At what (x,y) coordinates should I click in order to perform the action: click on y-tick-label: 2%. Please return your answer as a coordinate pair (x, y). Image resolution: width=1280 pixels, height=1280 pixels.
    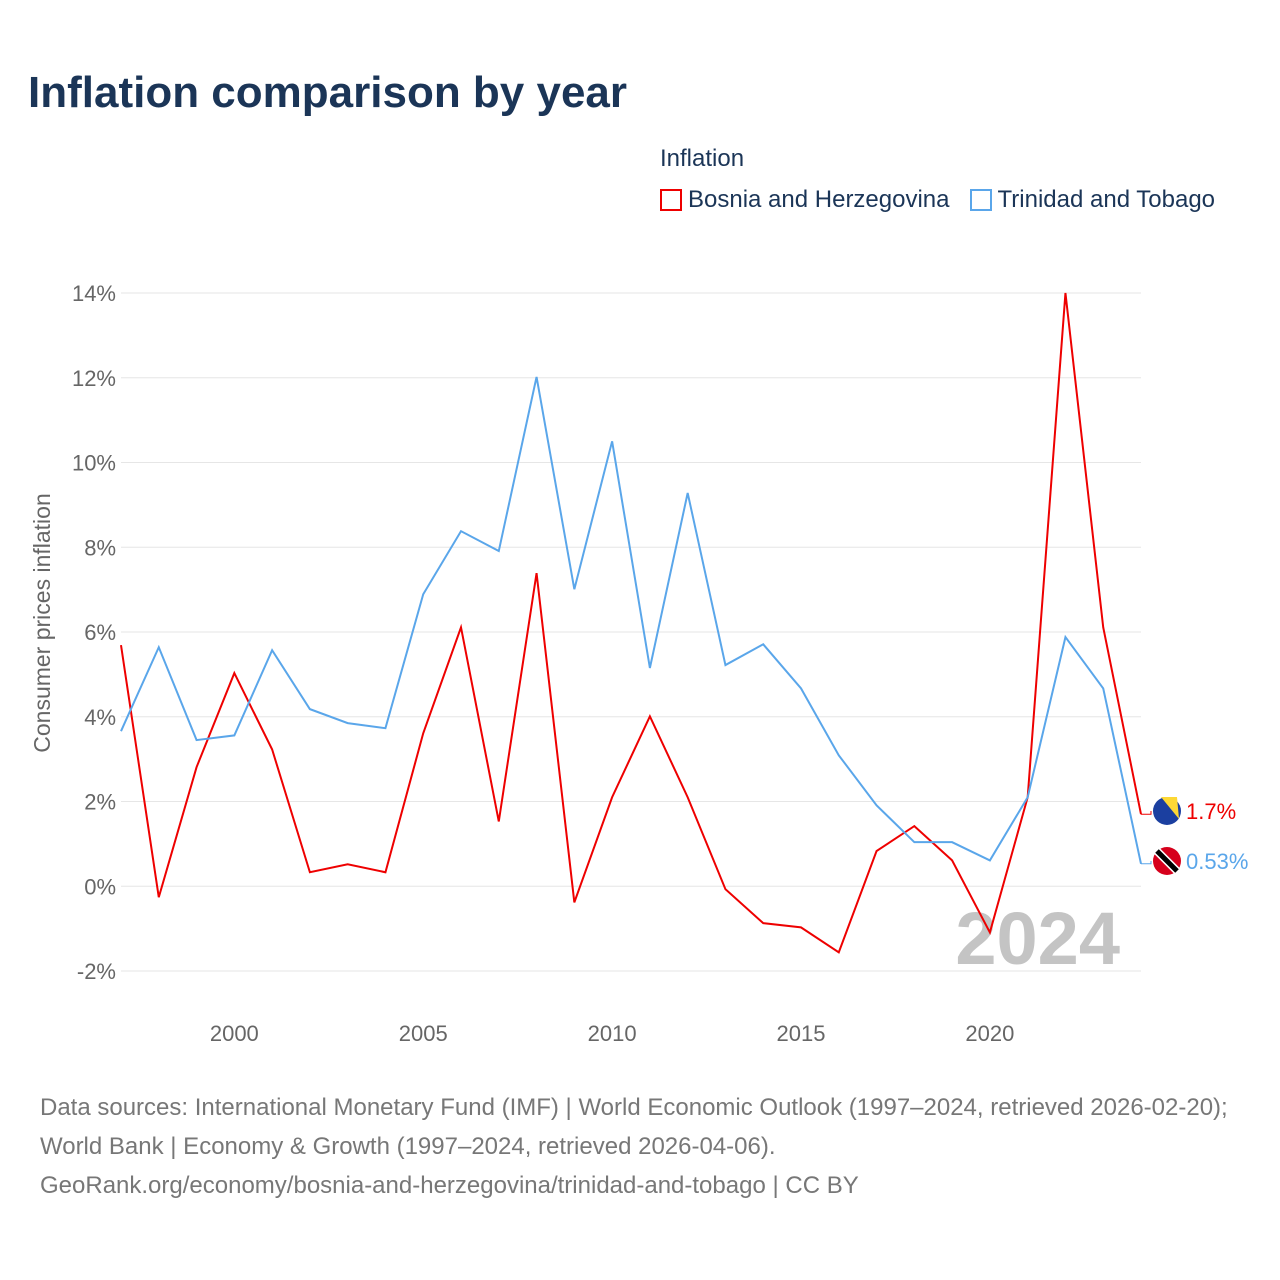
    Looking at the image, I should click on (100, 802).